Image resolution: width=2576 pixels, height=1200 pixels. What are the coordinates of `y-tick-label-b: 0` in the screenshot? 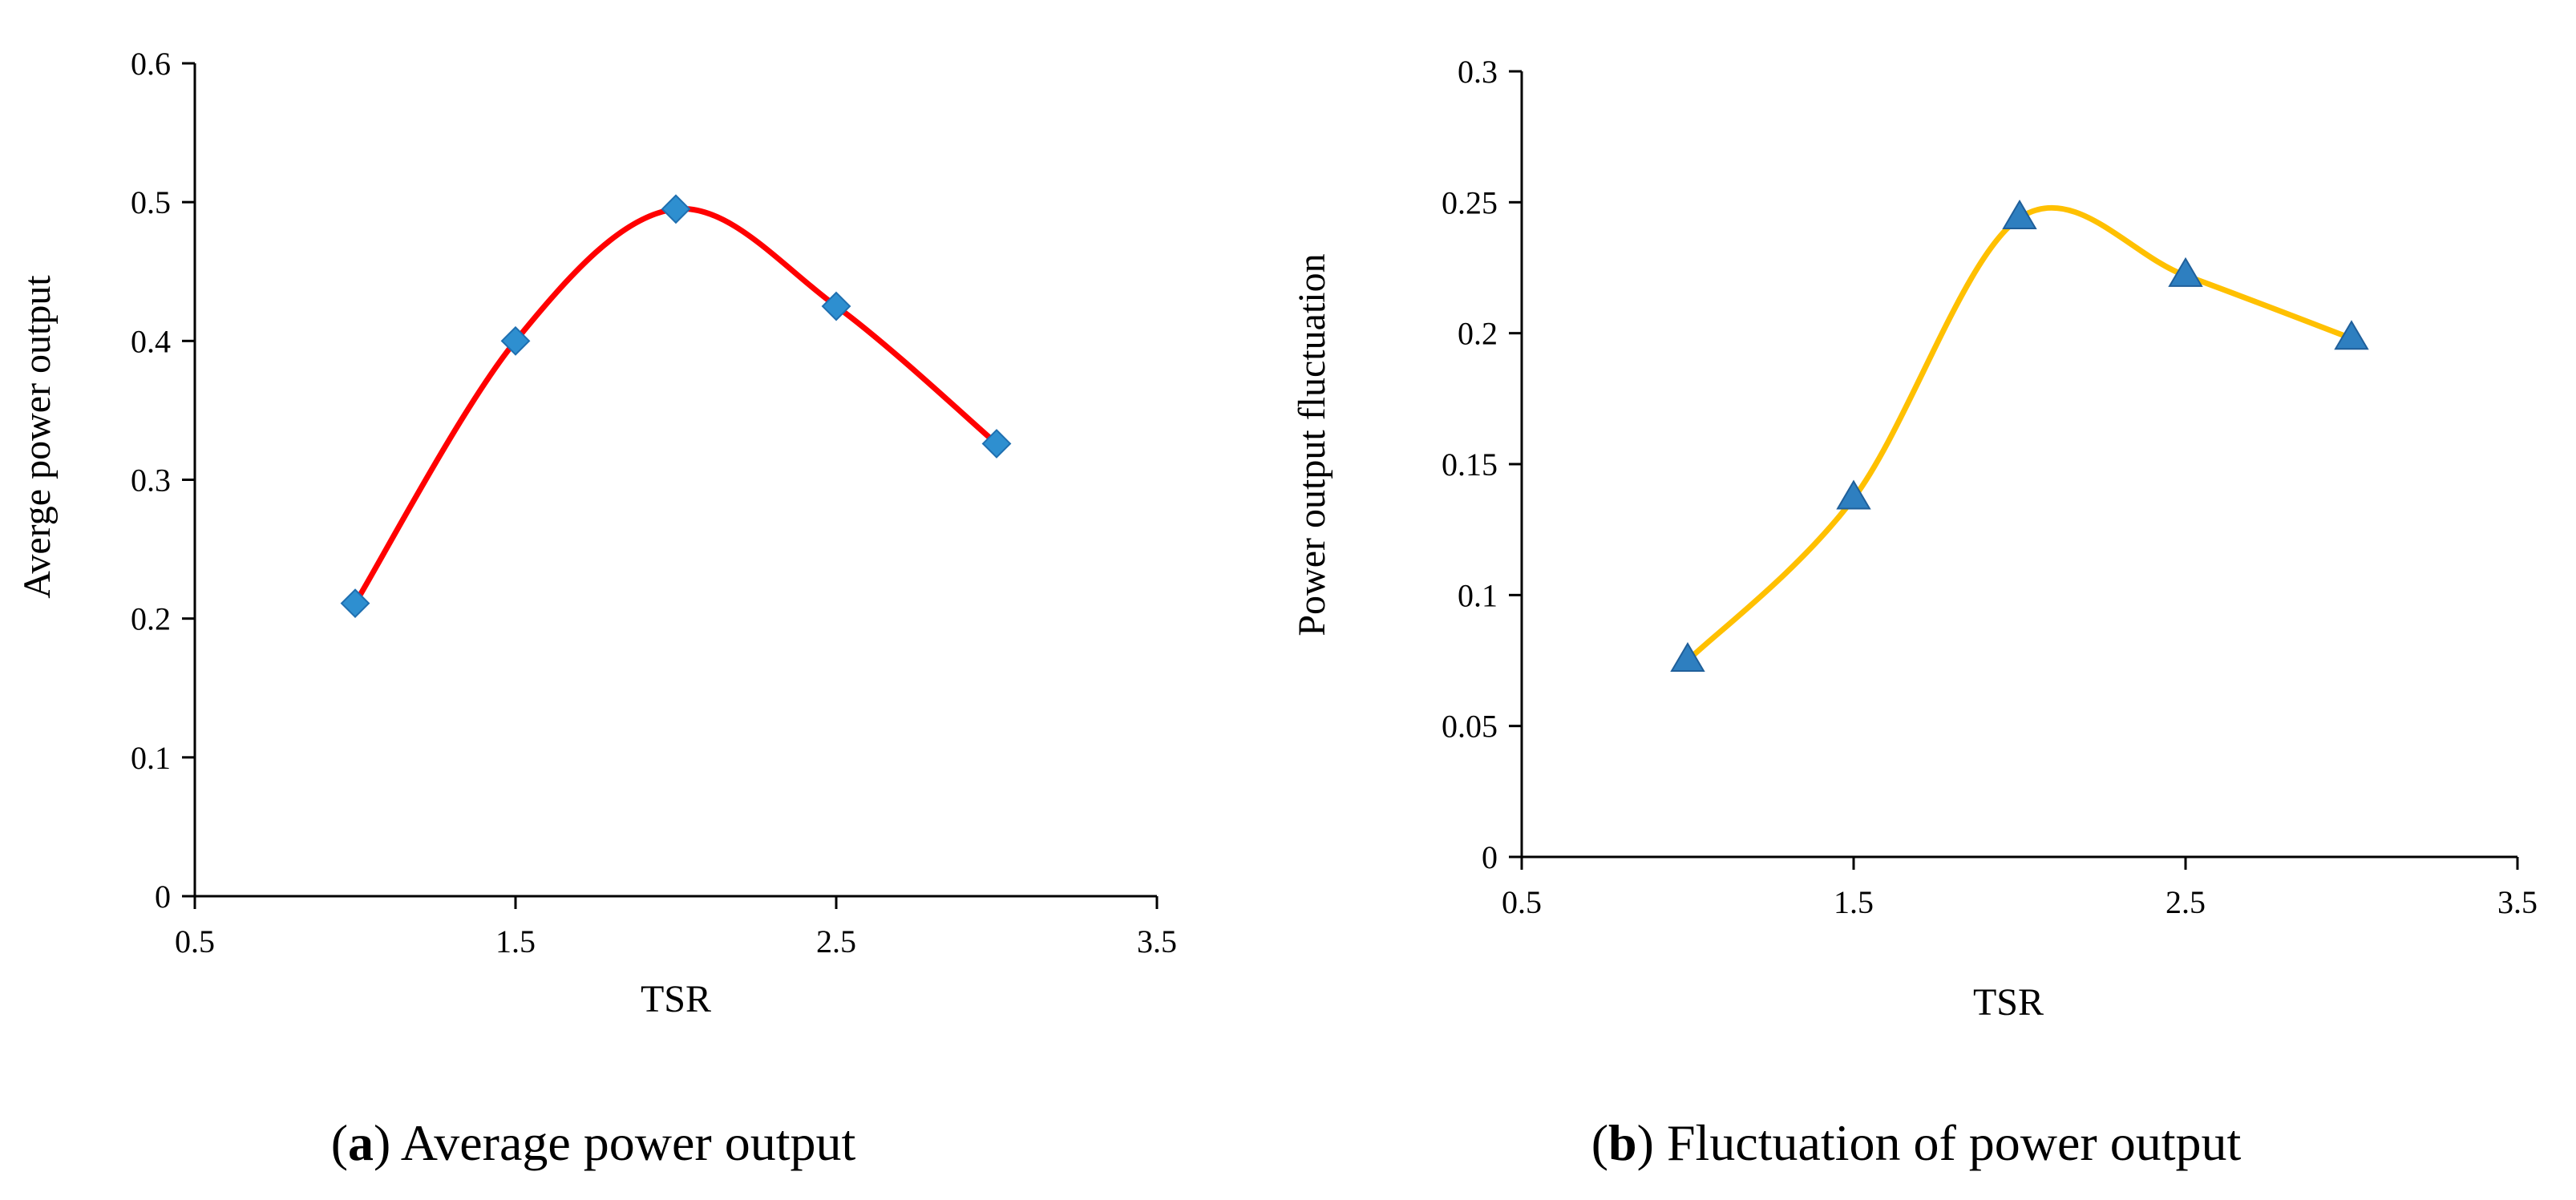 It's located at (1490, 857).